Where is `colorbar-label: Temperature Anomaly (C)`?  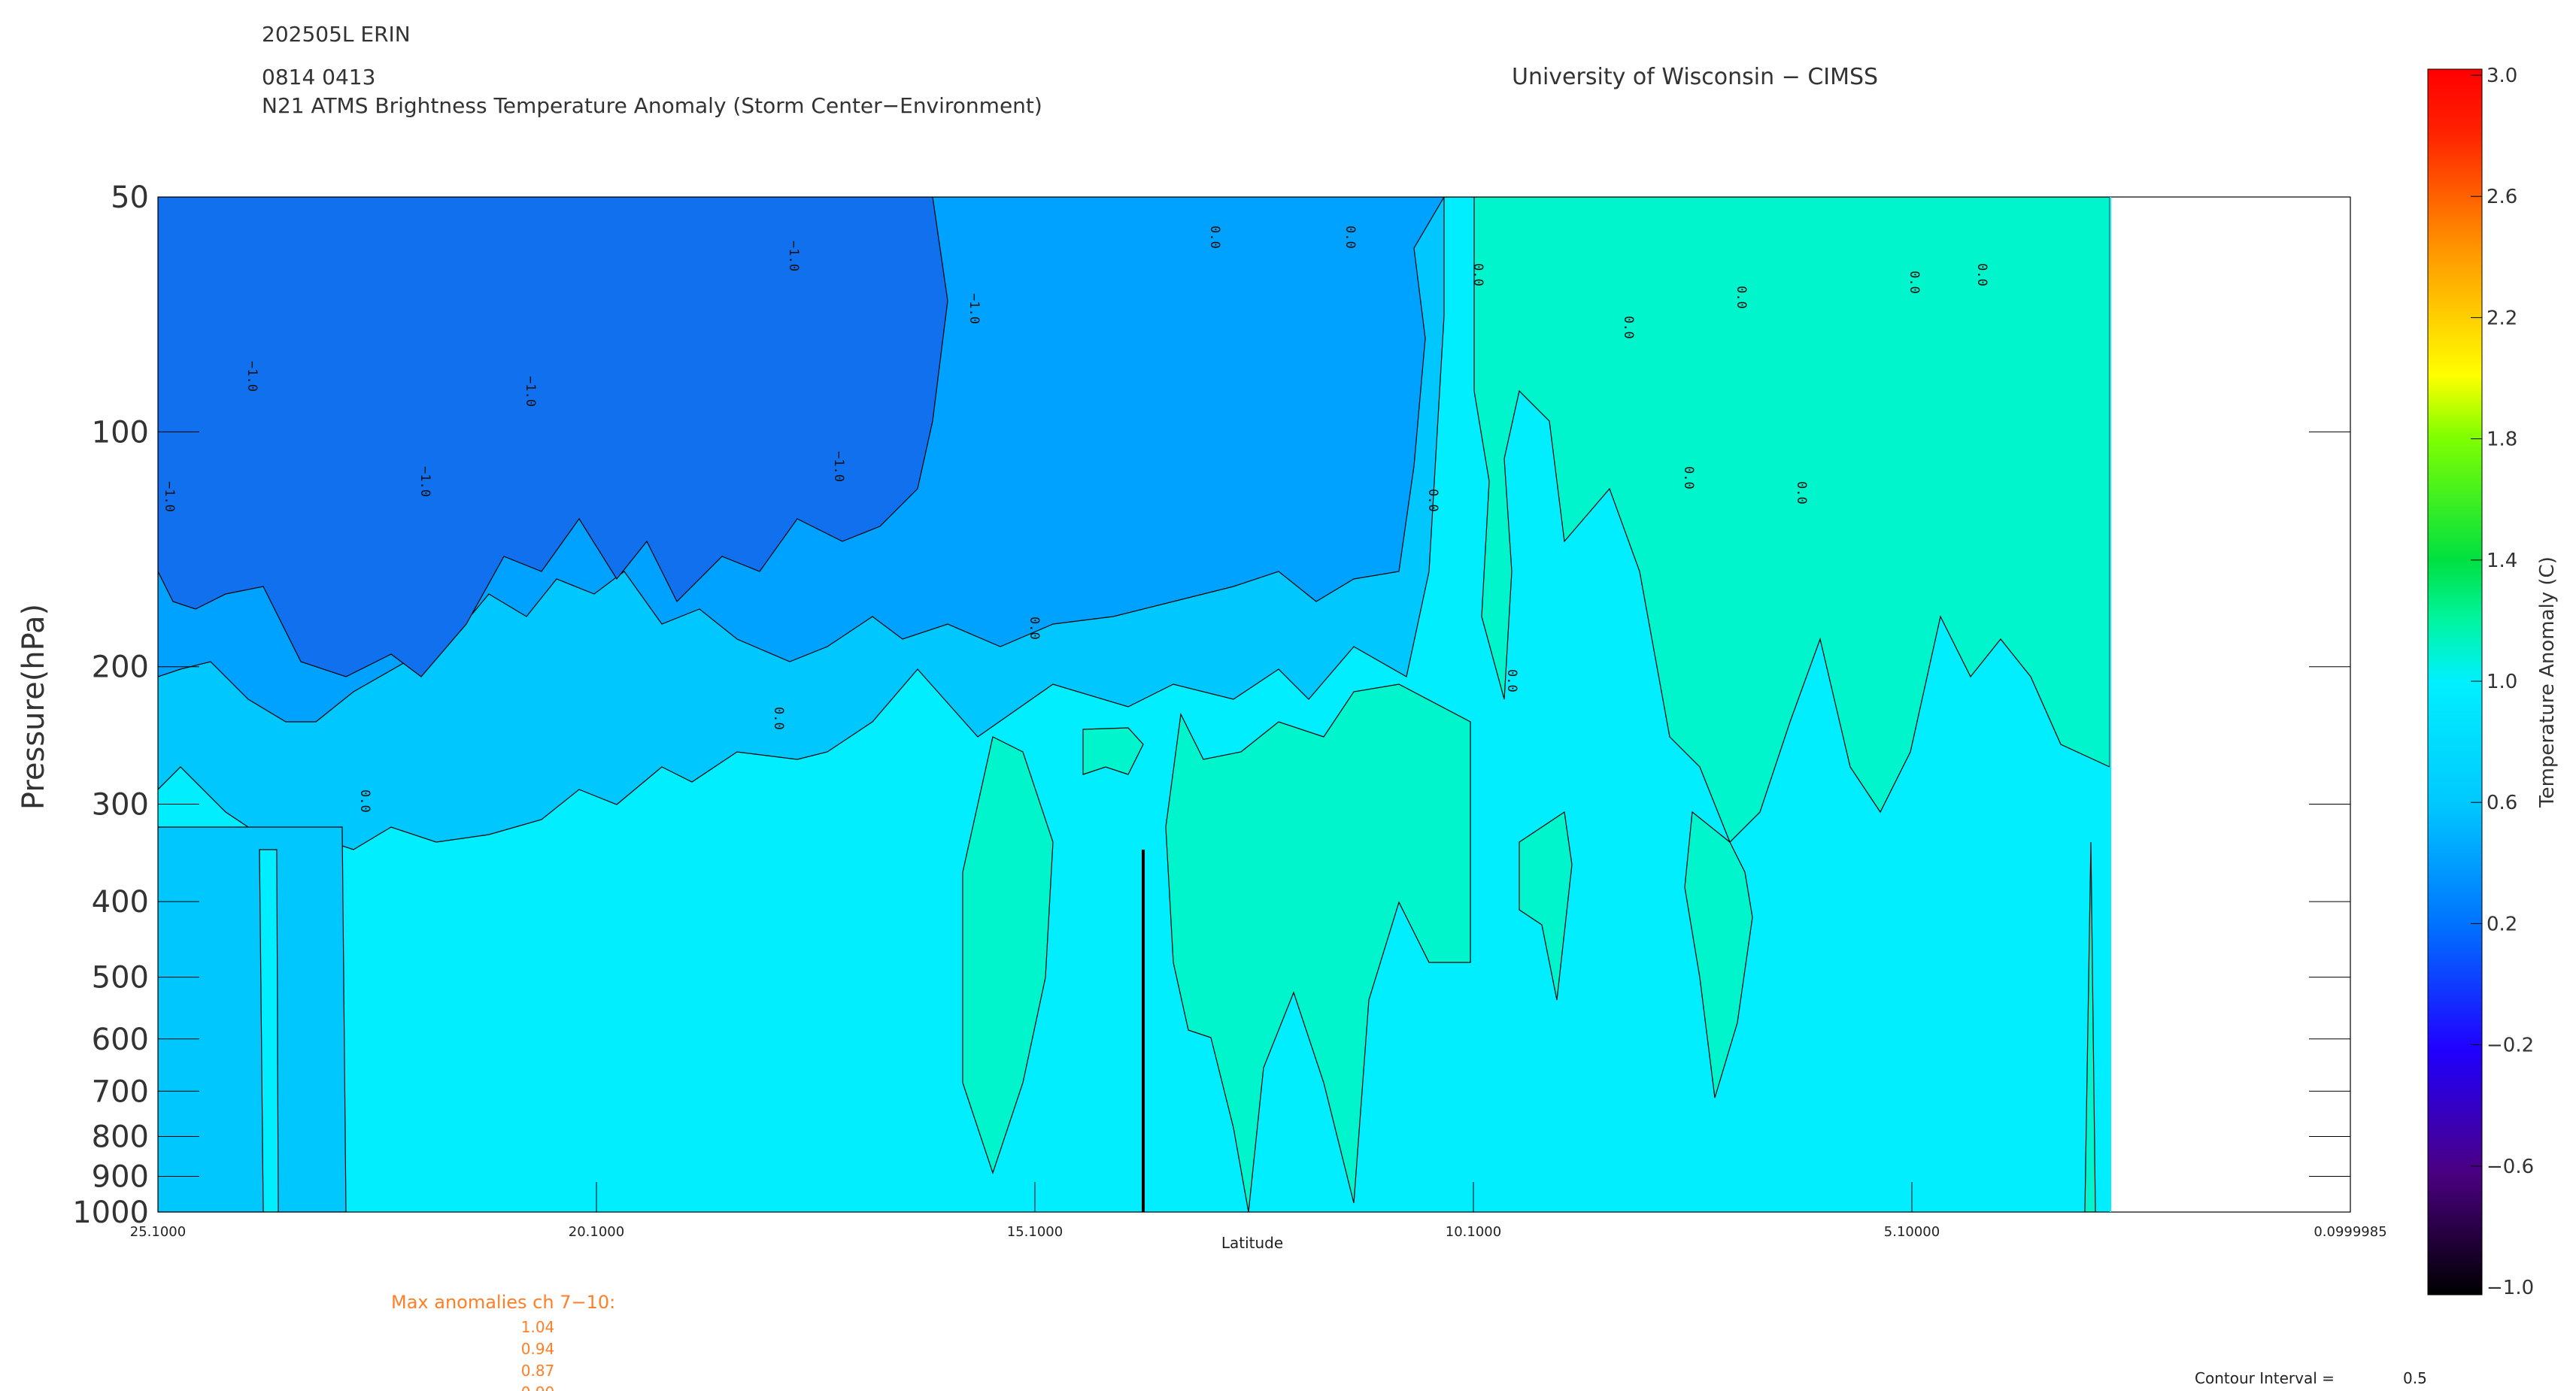
colorbar-label: Temperature Anomaly (C) is located at coordinates (2547, 682).